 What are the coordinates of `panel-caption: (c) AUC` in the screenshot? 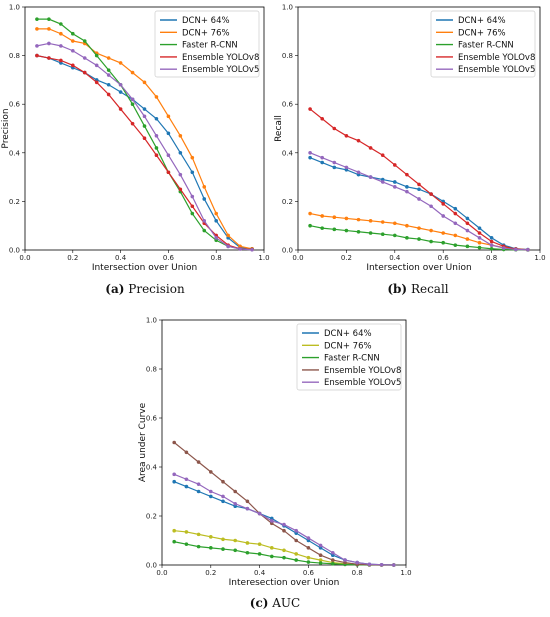 It's located at (275, 603).